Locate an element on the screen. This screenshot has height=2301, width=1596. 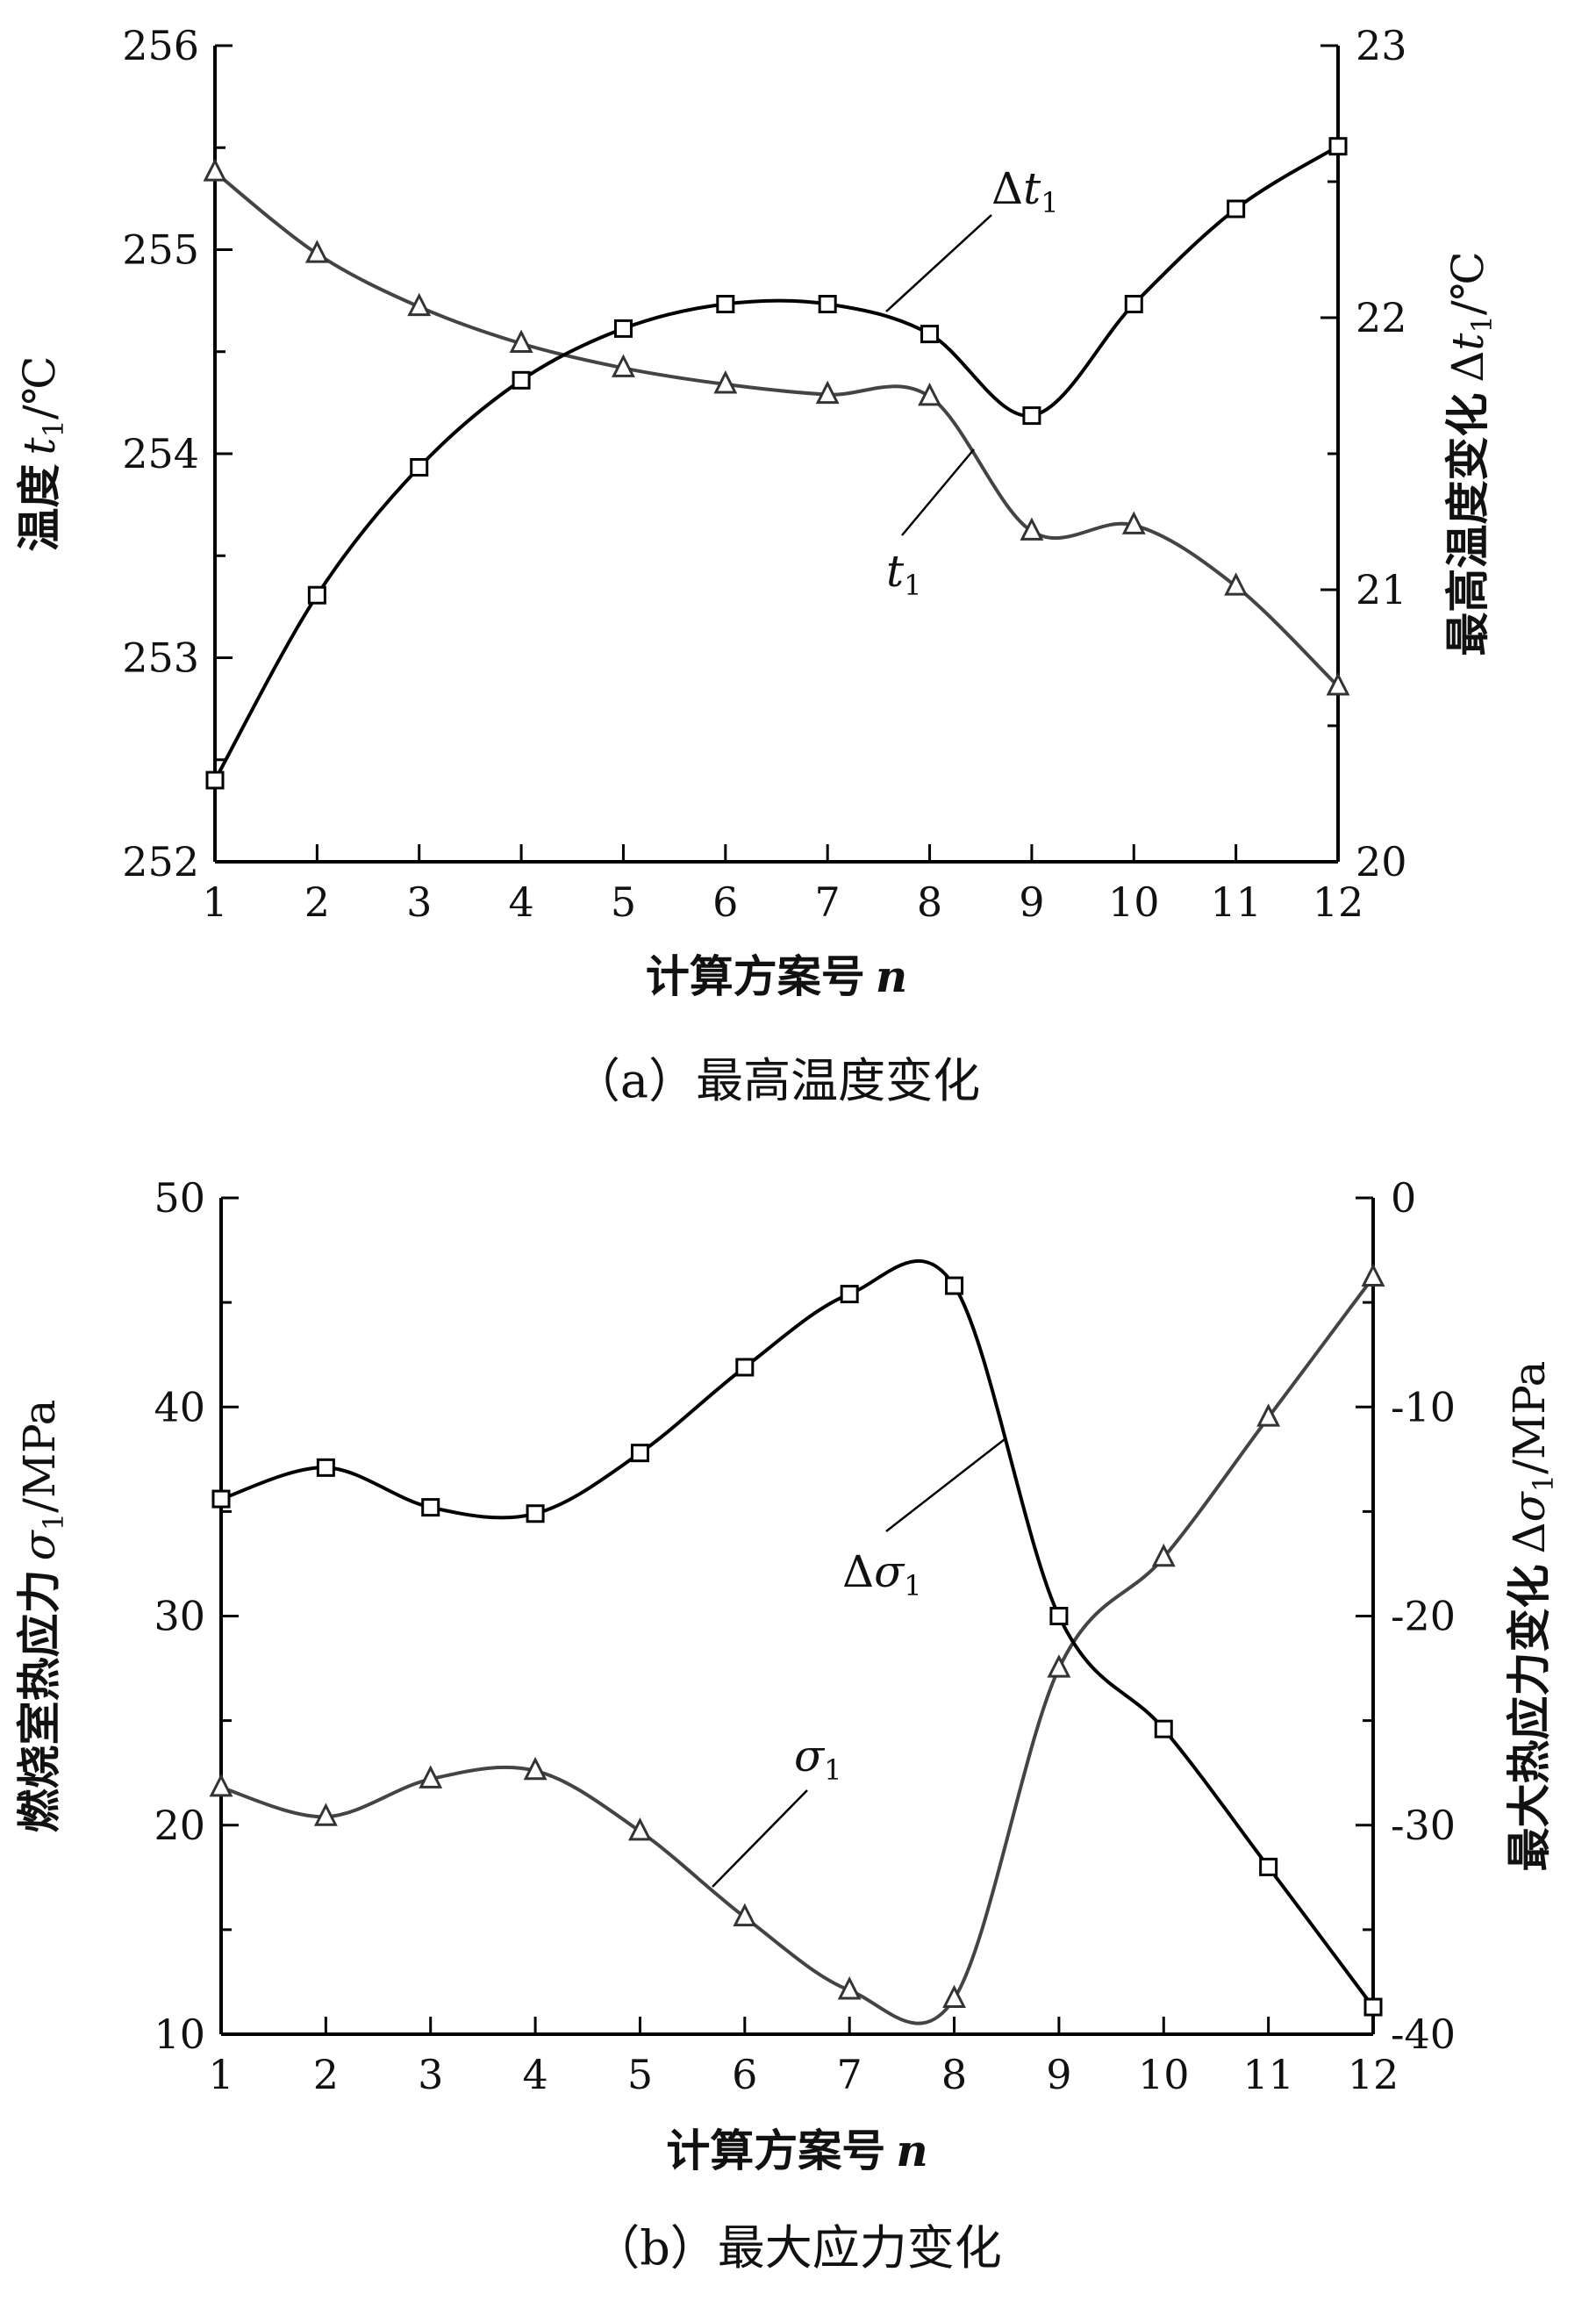
left-y-tick-label: 253 is located at coordinates (160, 658).